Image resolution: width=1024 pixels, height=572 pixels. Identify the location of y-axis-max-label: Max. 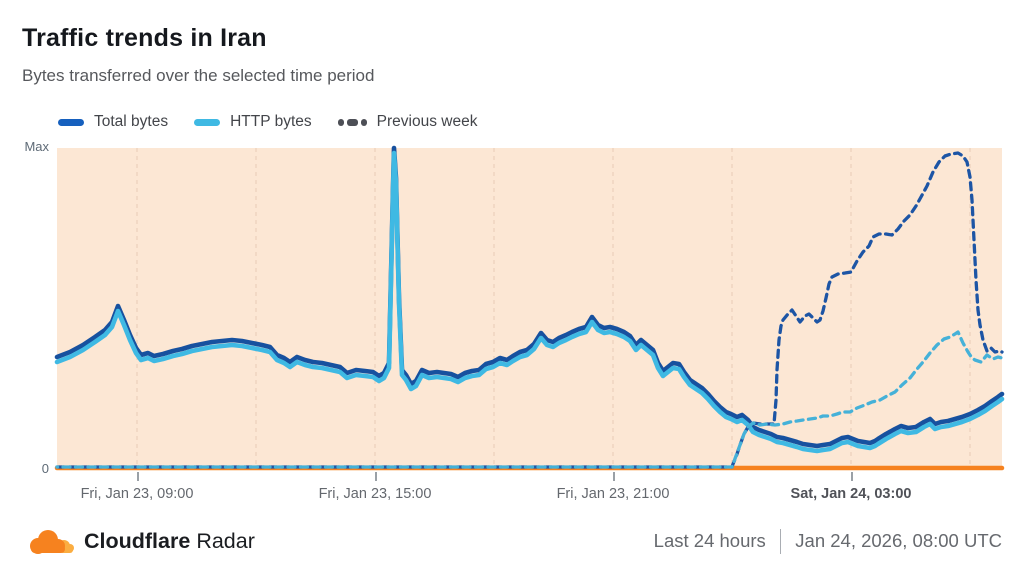
(36, 146).